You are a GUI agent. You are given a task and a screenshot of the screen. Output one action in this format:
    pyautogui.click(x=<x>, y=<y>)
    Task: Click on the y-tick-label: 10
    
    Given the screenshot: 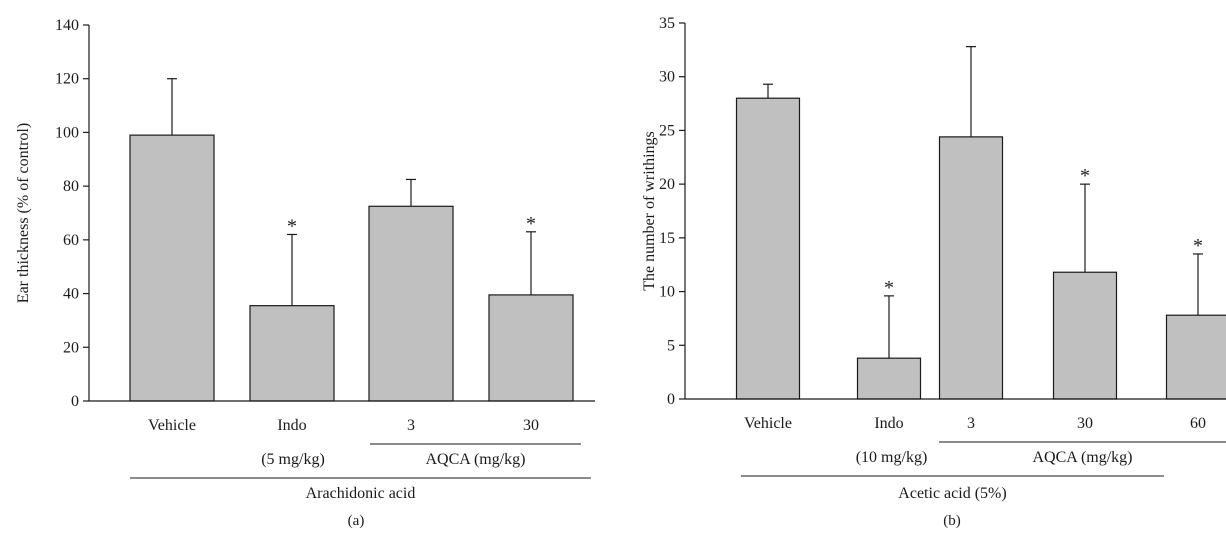 What is the action you would take?
    pyautogui.click(x=667, y=292)
    